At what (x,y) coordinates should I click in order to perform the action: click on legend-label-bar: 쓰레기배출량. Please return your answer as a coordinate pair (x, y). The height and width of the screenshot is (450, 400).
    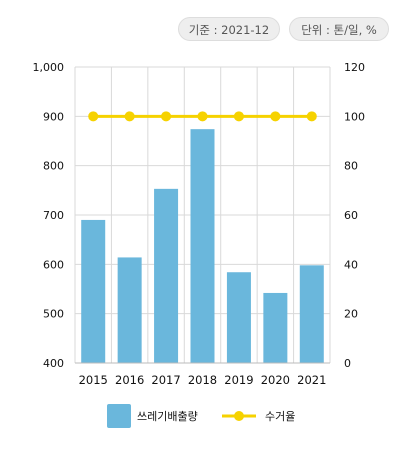
    Looking at the image, I should click on (167, 416).